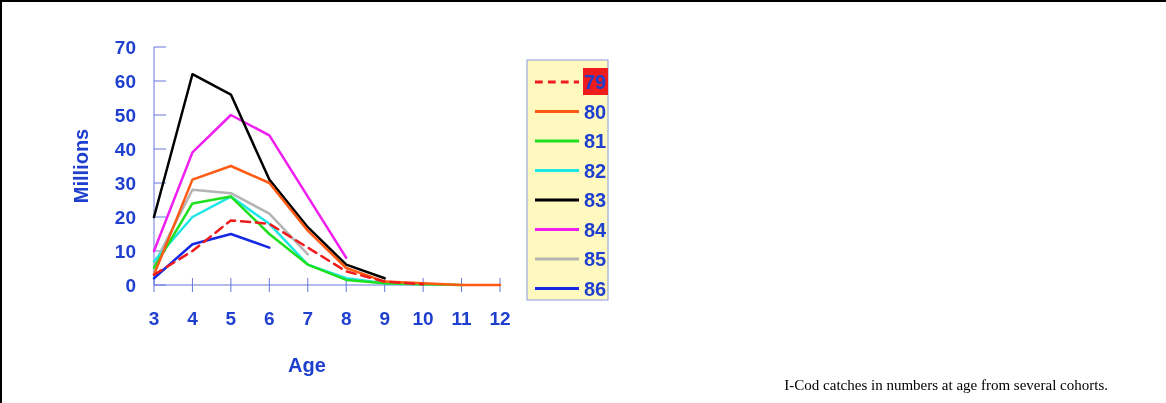  I want to click on x-tick-label: 10, so click(423, 318).